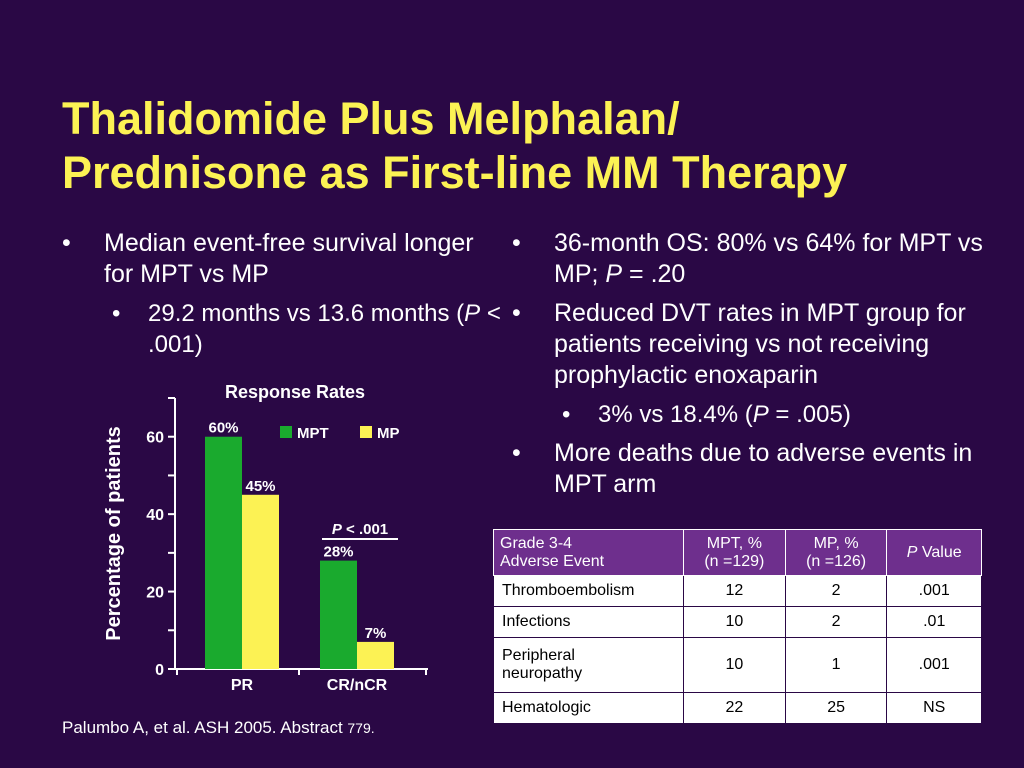  Describe the element at coordinates (223, 552) in the screenshot. I see `bar-mpt-pr` at that location.